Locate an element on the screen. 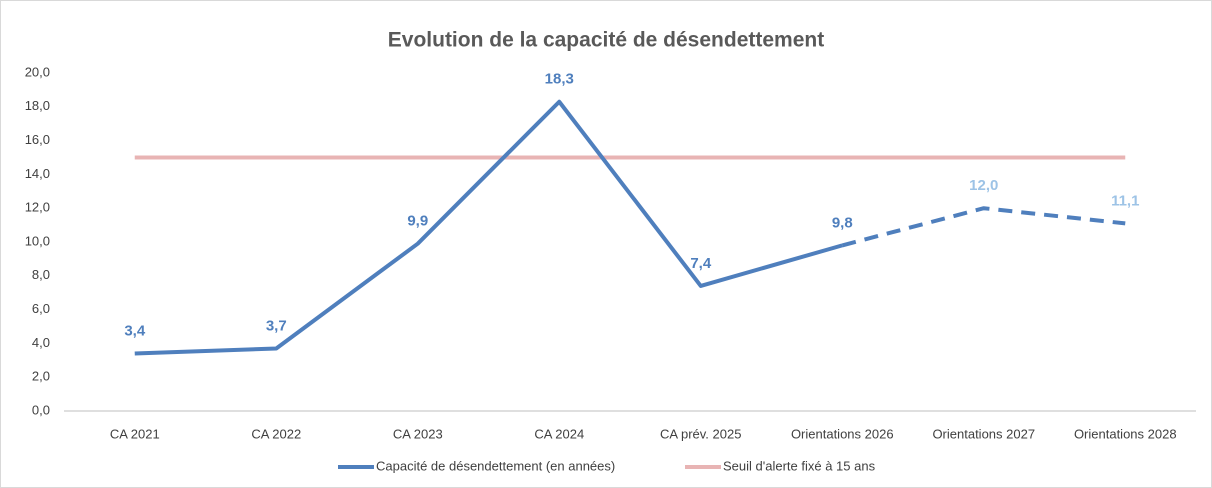 The height and width of the screenshot is (488, 1212). data-label: 9,9 is located at coordinates (417, 221).